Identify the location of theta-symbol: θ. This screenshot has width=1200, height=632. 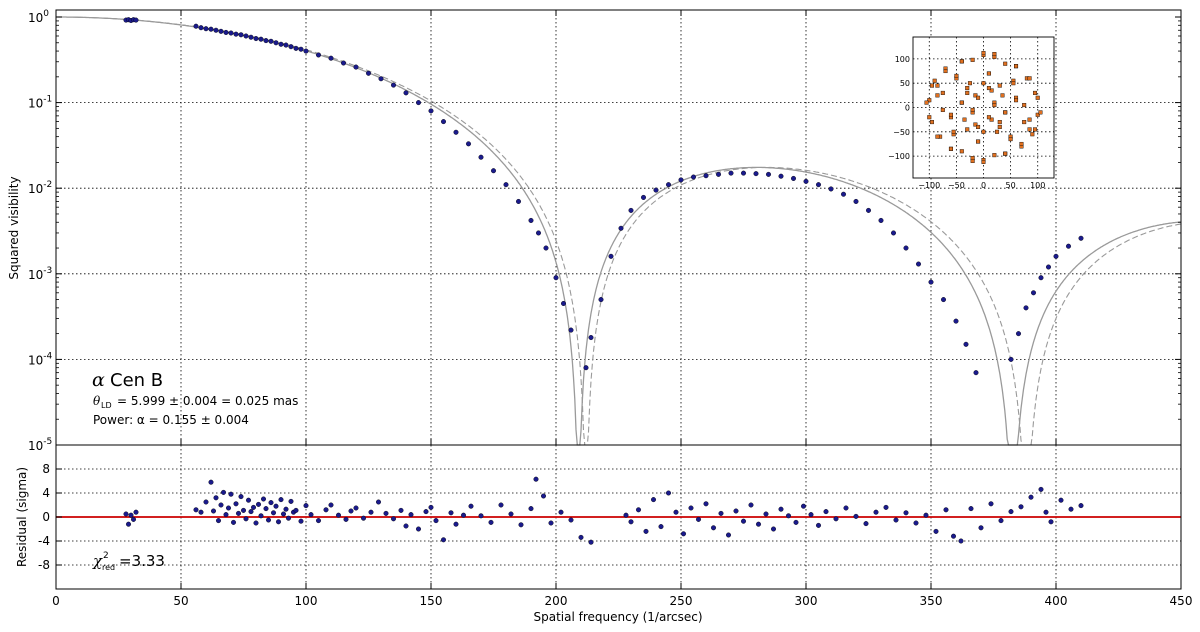
(97, 401).